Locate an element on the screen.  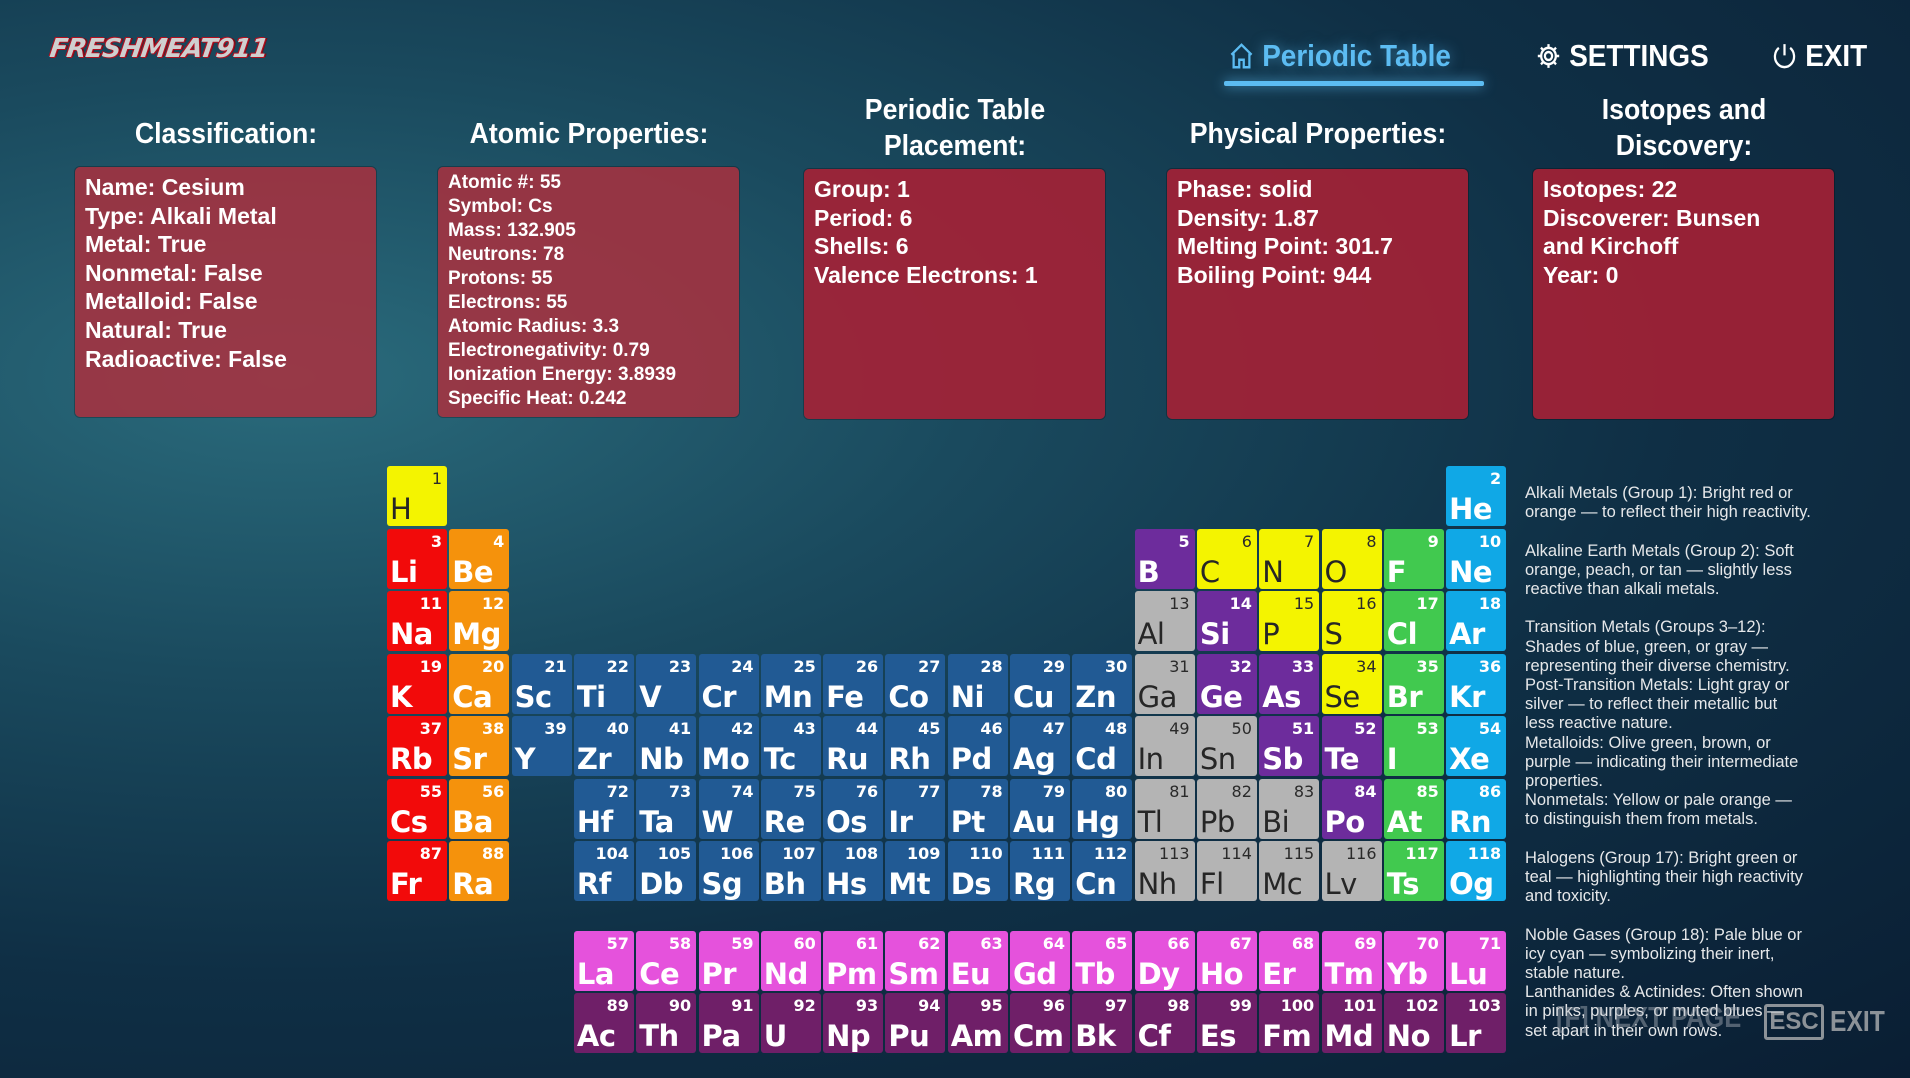
element-tc: 43 Tc is located at coordinates (790, 746).